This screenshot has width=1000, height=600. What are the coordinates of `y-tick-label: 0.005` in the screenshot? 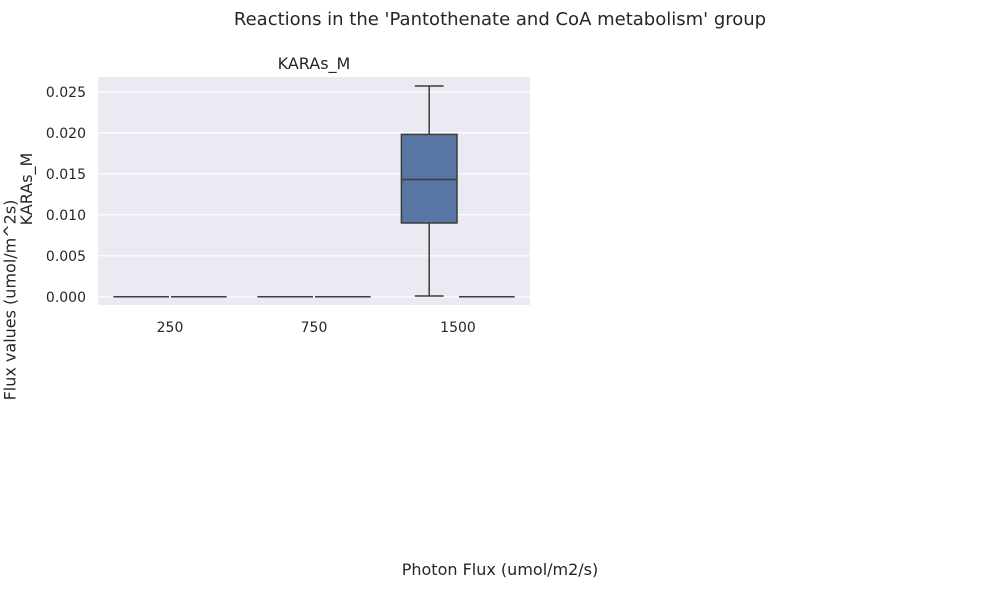 It's located at (66, 257).